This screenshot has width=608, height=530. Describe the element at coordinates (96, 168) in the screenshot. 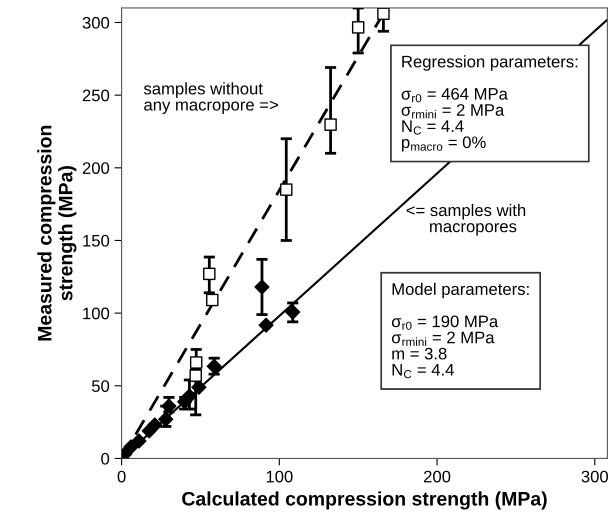

I see `y-tick-label: 200` at that location.